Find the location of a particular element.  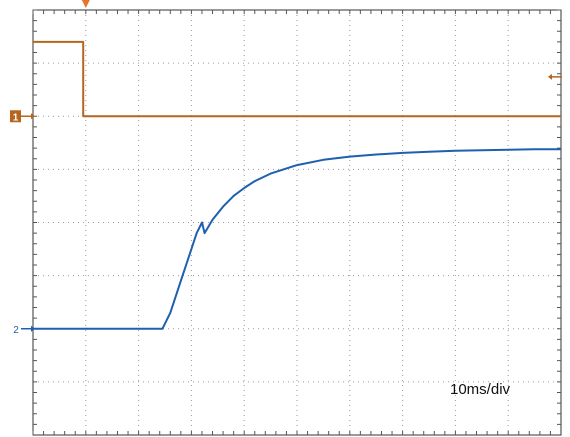

trigger-position-icon is located at coordinates (85, 4).